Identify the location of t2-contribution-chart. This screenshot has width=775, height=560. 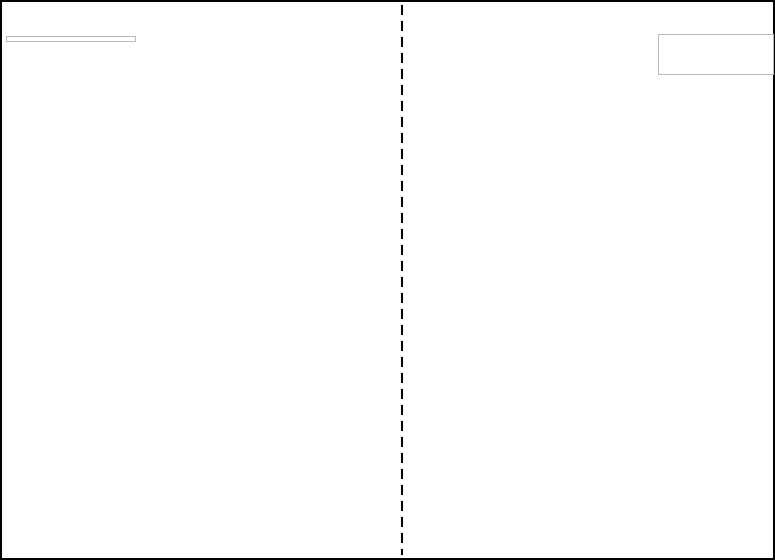
(476, 157).